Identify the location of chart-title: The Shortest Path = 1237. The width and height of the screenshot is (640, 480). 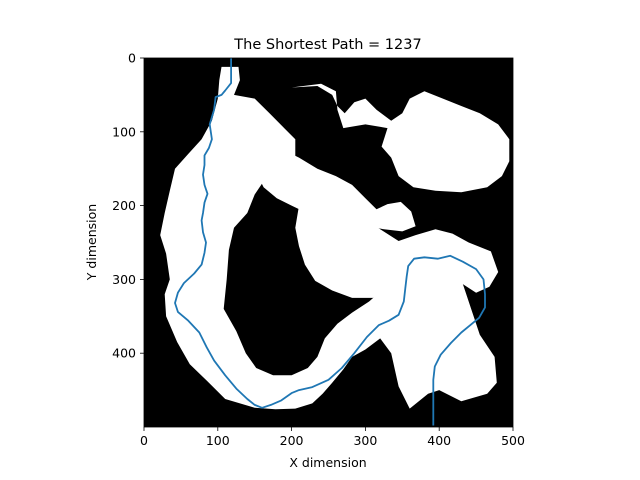
(327, 45).